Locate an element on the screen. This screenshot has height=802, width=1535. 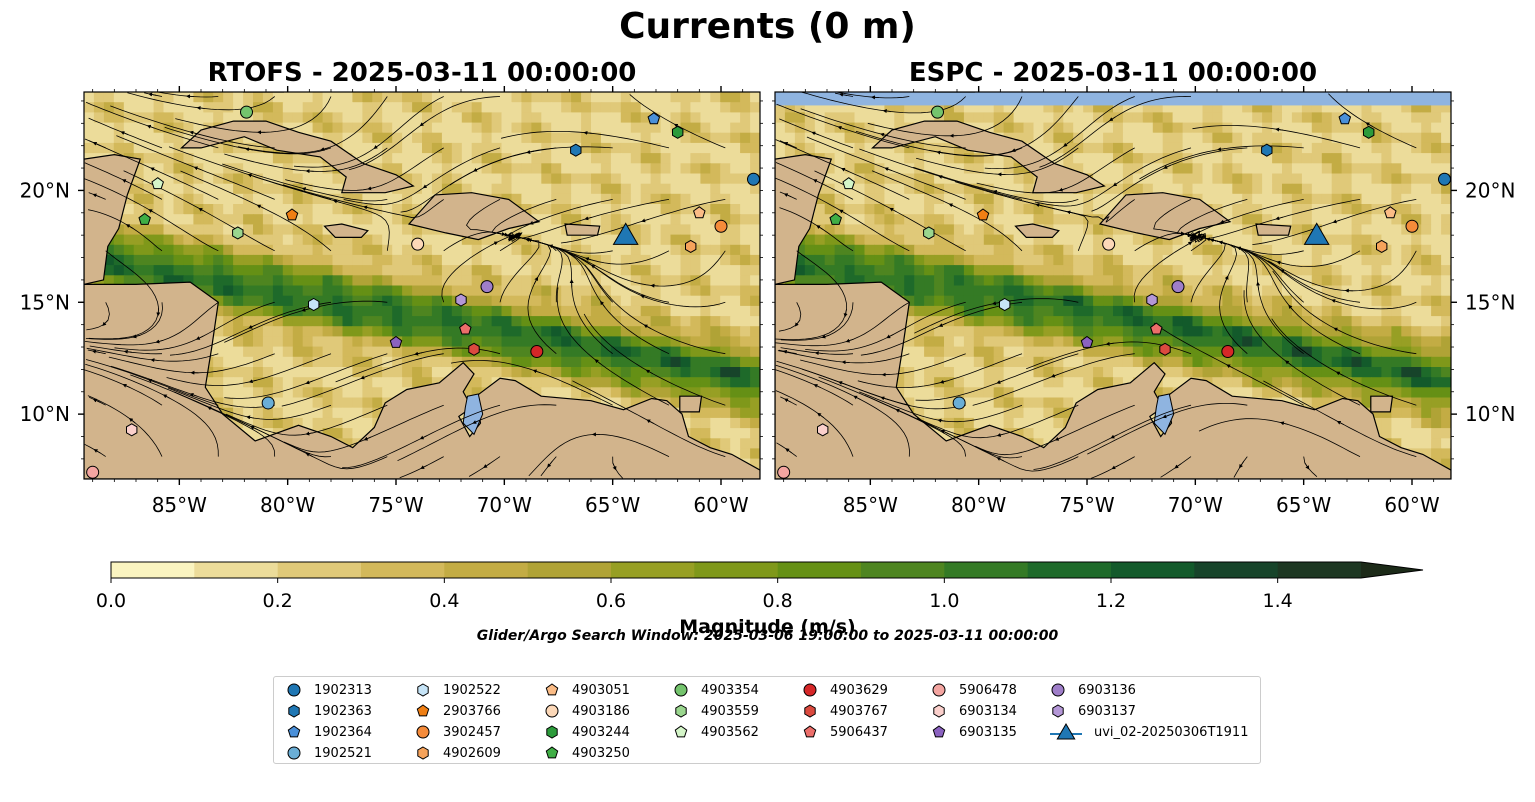
legend-label: 5906437 is located at coordinates (859, 732).